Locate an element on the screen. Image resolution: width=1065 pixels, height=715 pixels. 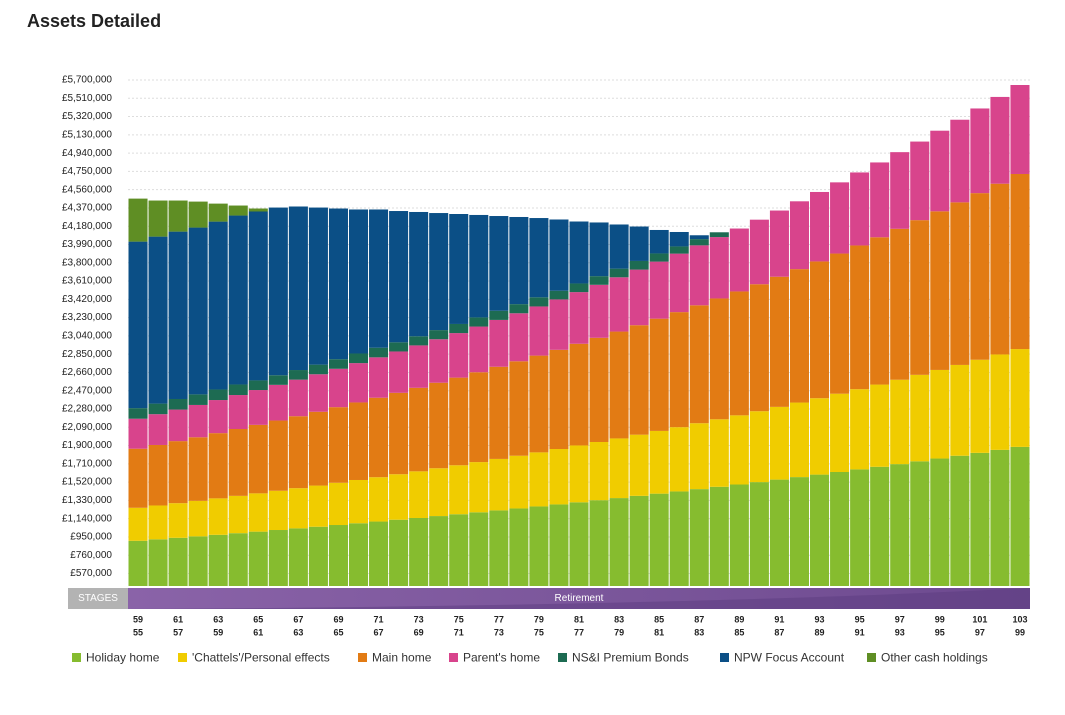
legend-label: Parent's home is located at coordinates (501, 658).